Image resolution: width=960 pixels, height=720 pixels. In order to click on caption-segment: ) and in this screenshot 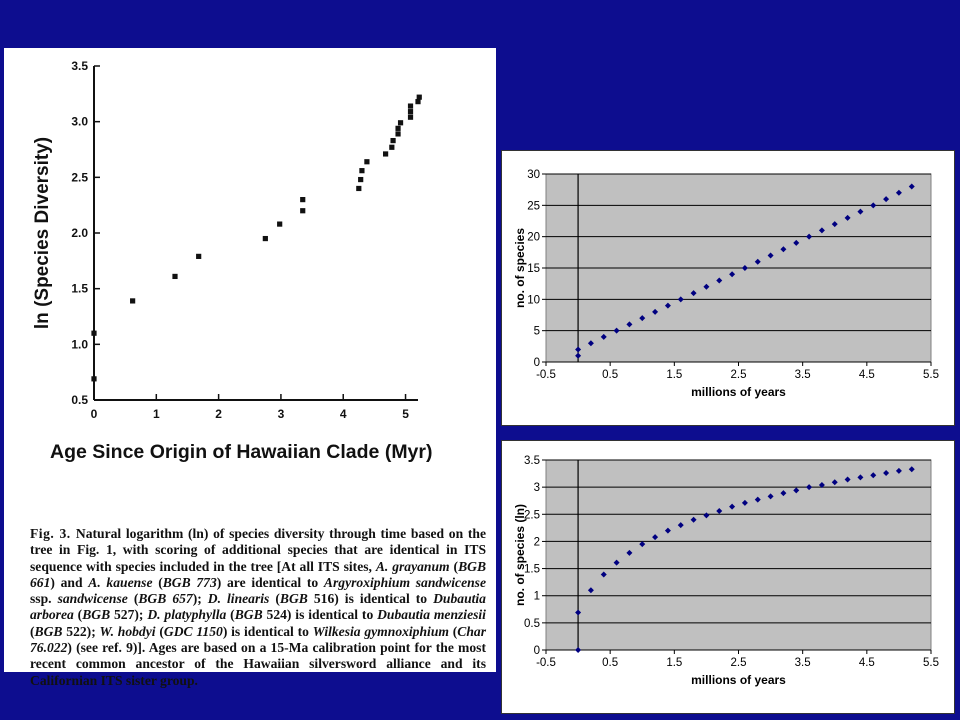, I will do `click(69, 582)`.